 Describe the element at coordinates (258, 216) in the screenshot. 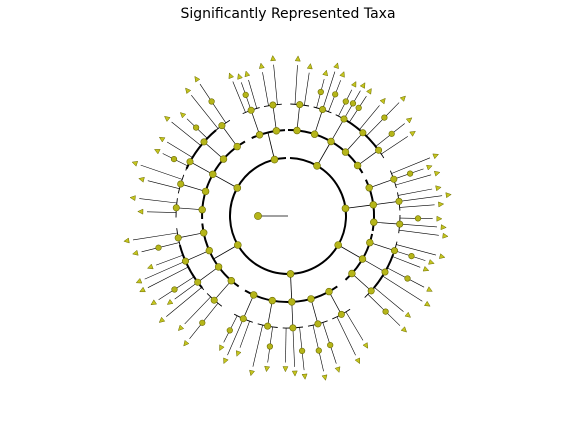

I see `root-node` at that location.